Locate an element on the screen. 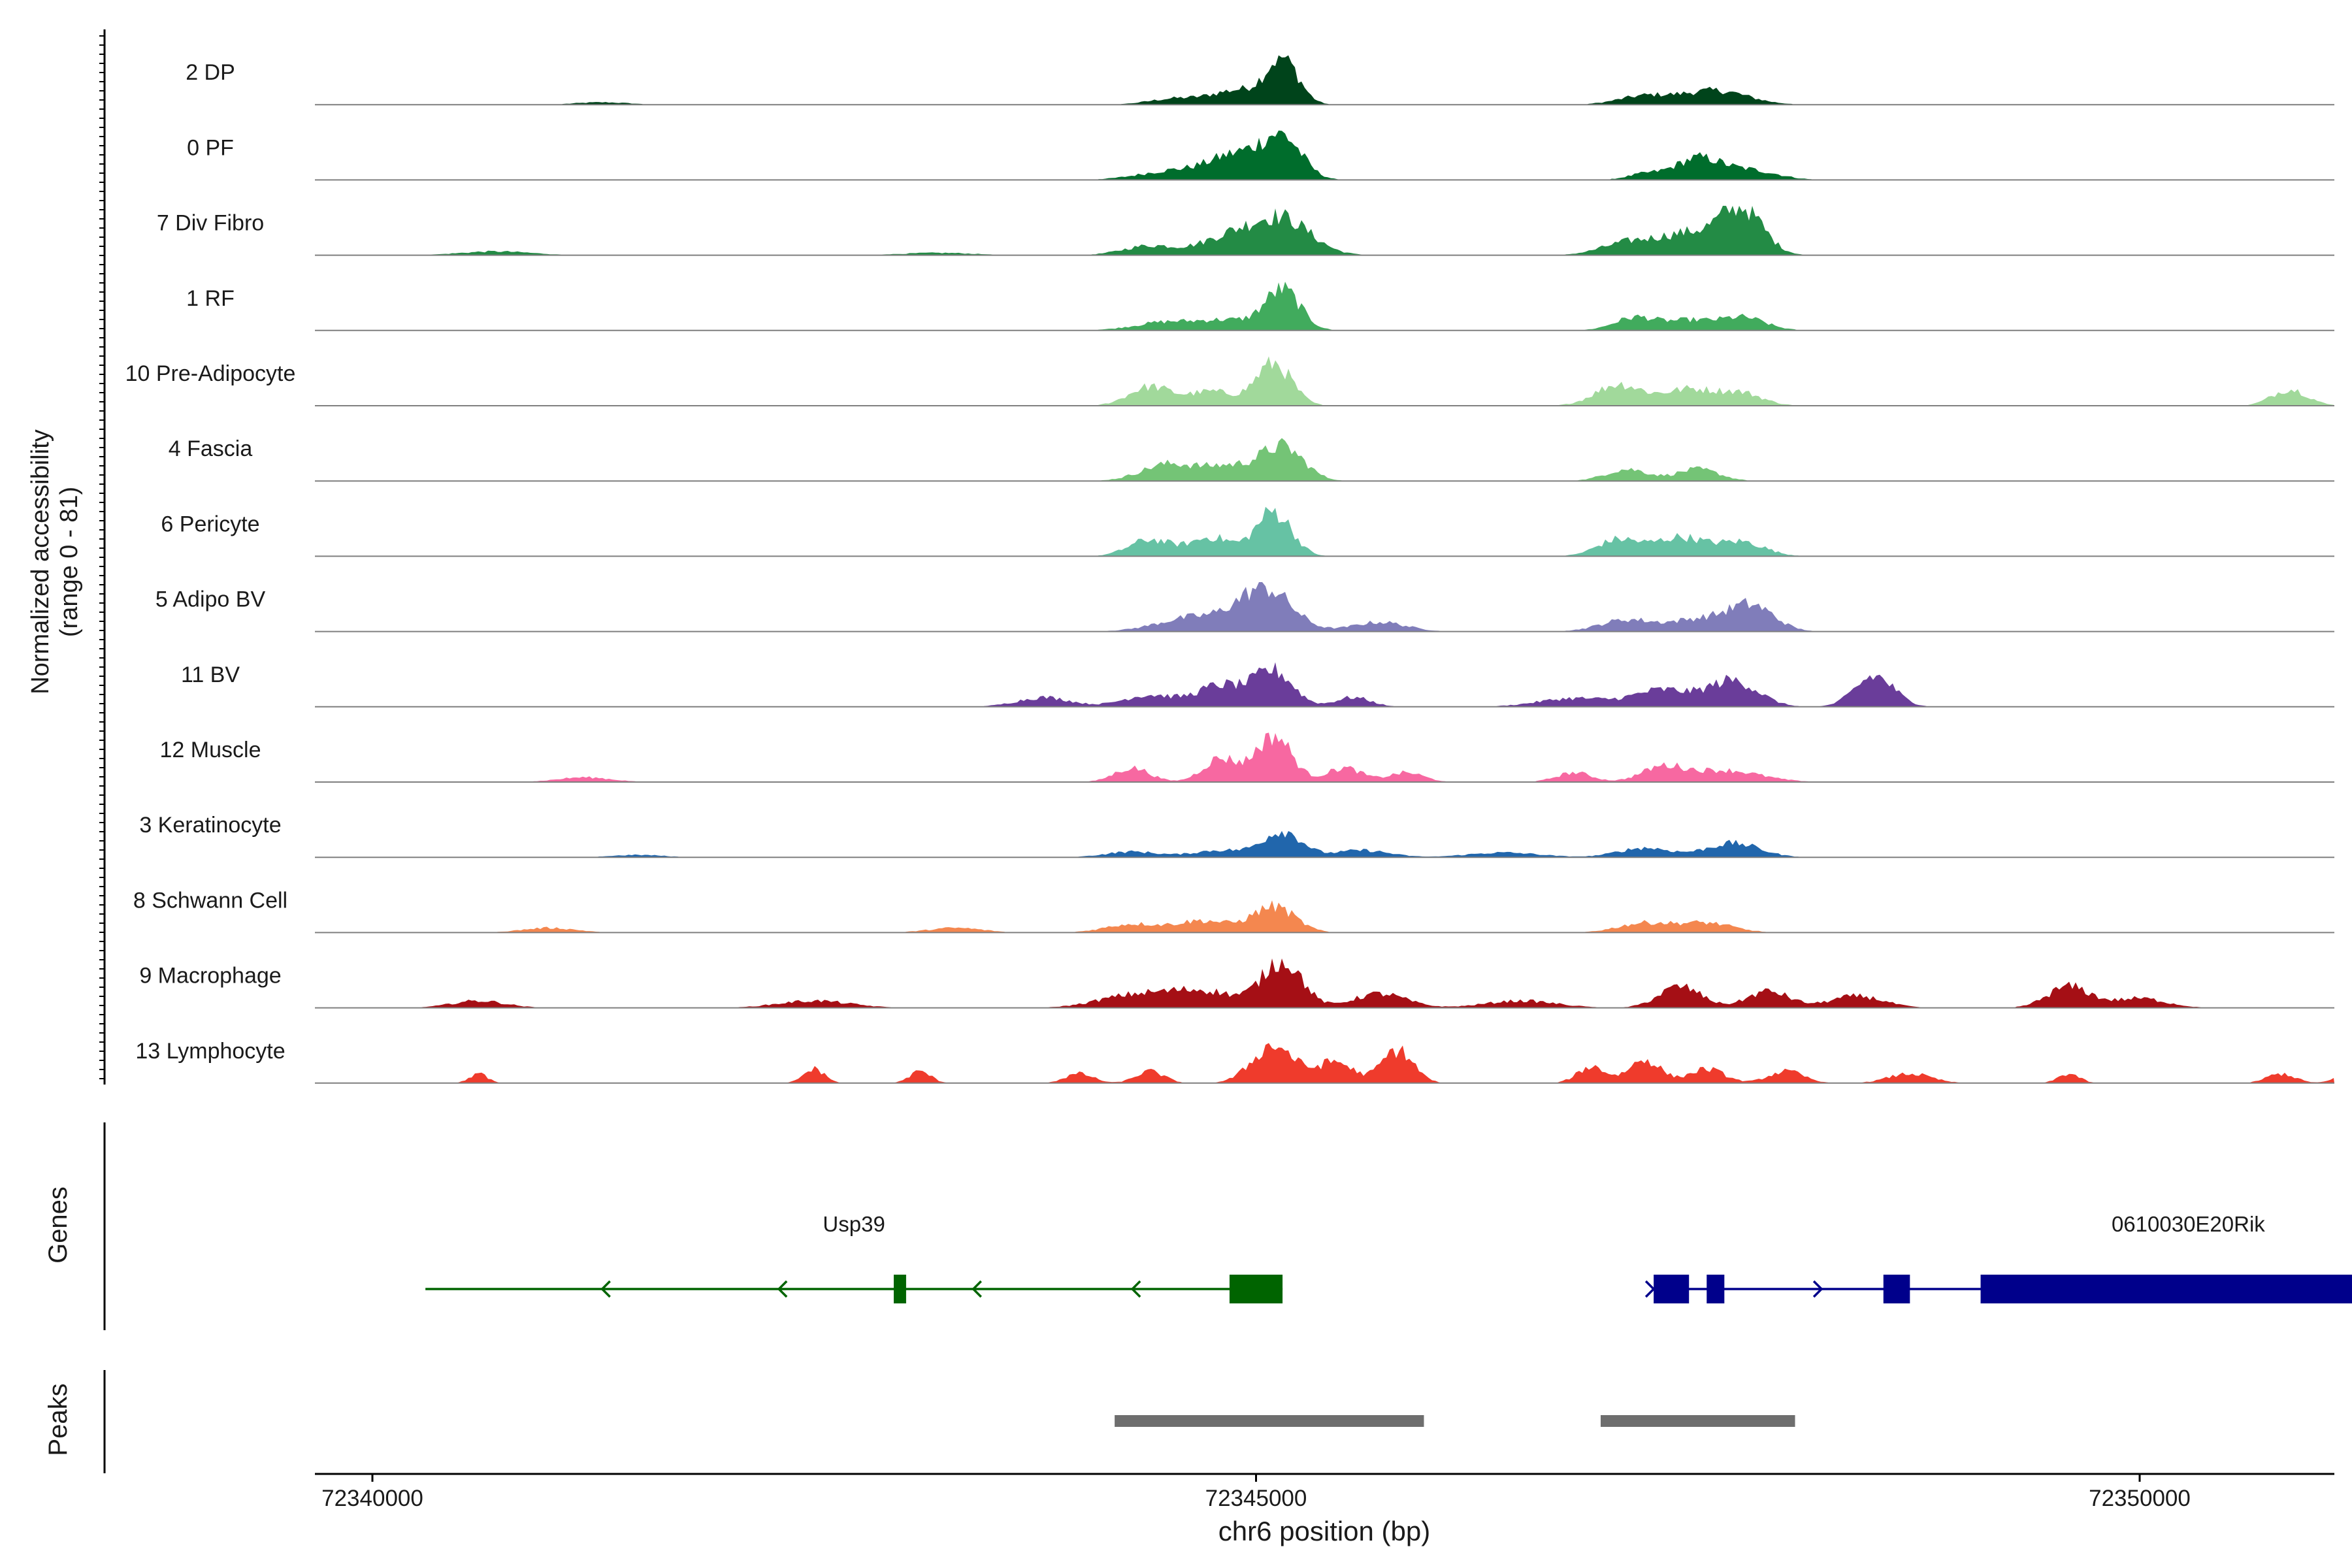 The height and width of the screenshot is (1568, 2352). track-label: 9 Macrophage is located at coordinates (210, 976).